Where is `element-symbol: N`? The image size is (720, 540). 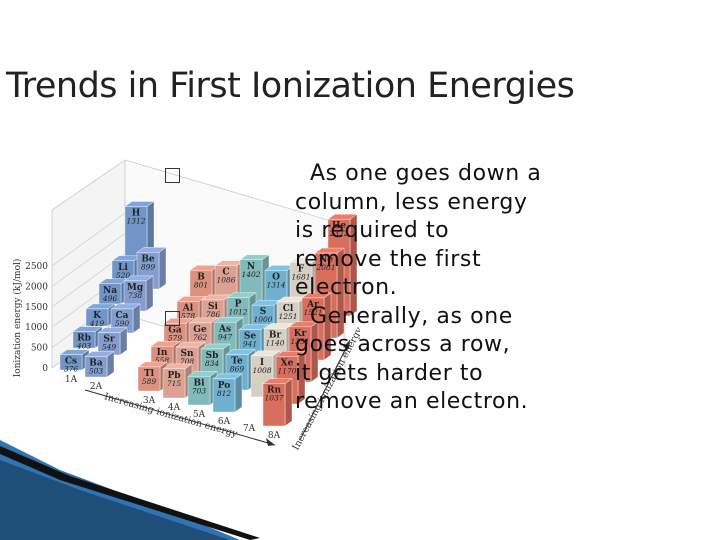
element-symbol: N is located at coordinates (251, 267).